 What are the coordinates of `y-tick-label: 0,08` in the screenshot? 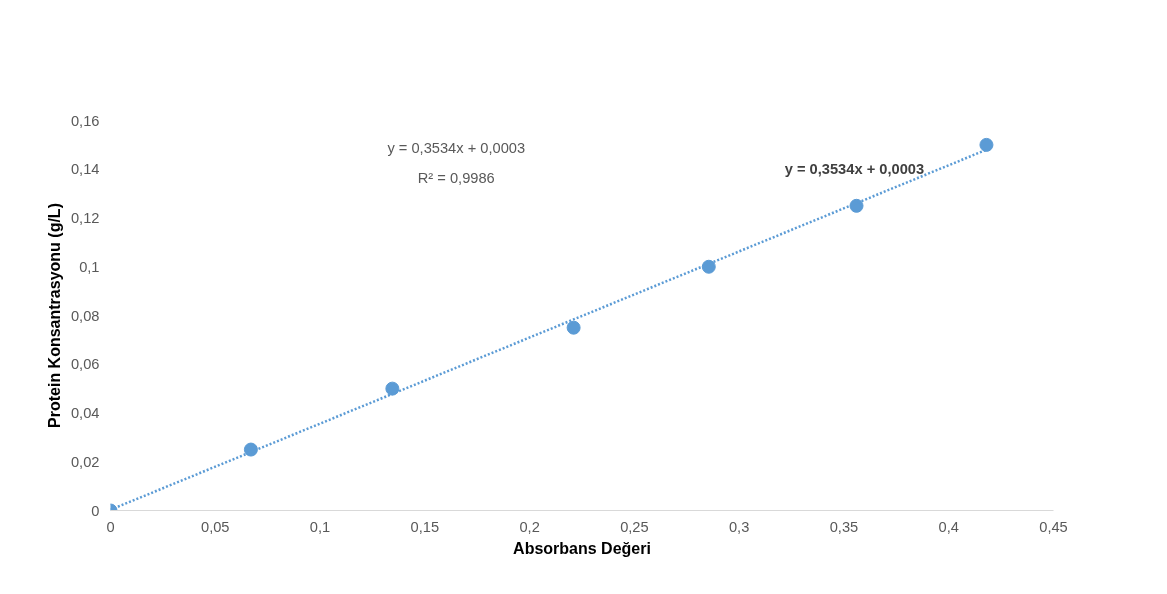 It's located at (85, 315).